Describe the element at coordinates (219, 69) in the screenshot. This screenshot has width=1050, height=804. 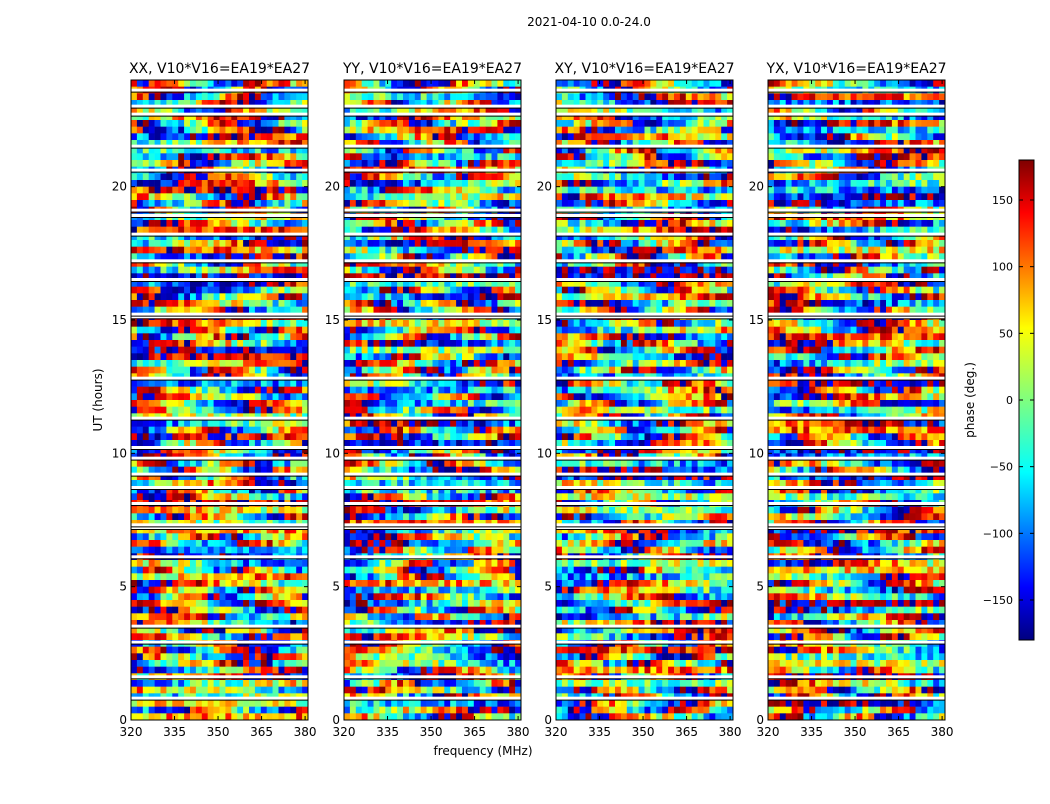
I see `panel-title: XX, V10*V16=EA19*EA27` at that location.